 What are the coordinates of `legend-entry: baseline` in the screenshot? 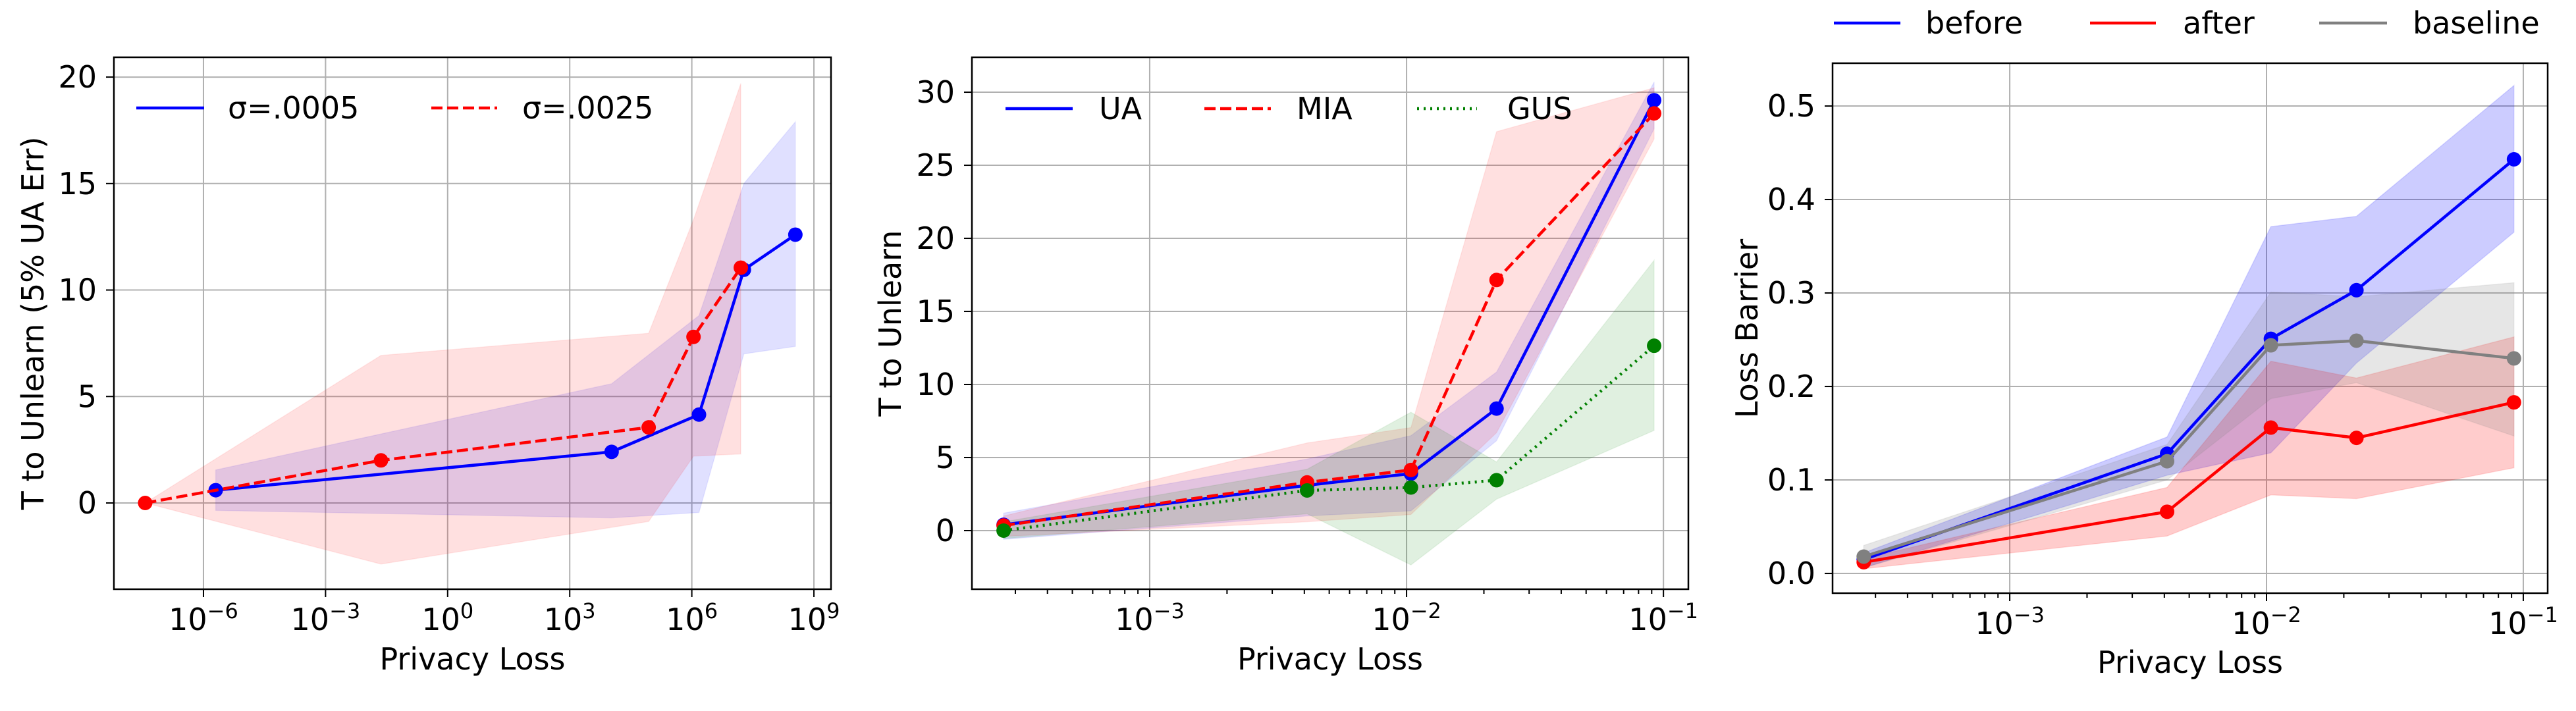 It's located at (2429, 23).